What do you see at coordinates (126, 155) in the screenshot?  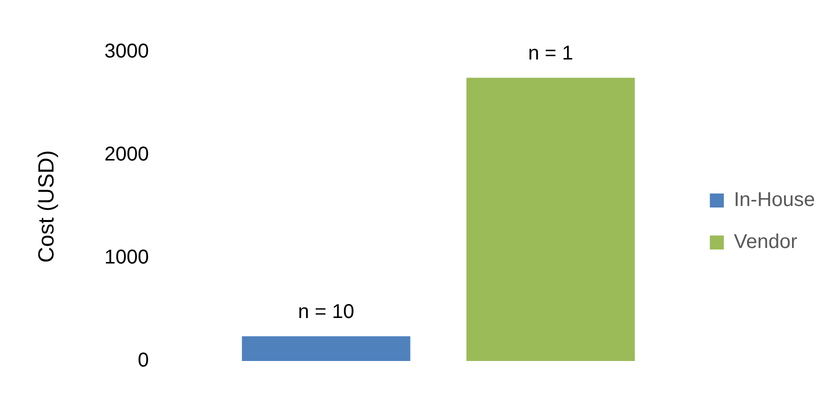 I see `y-tick-label: 2000` at bounding box center [126, 155].